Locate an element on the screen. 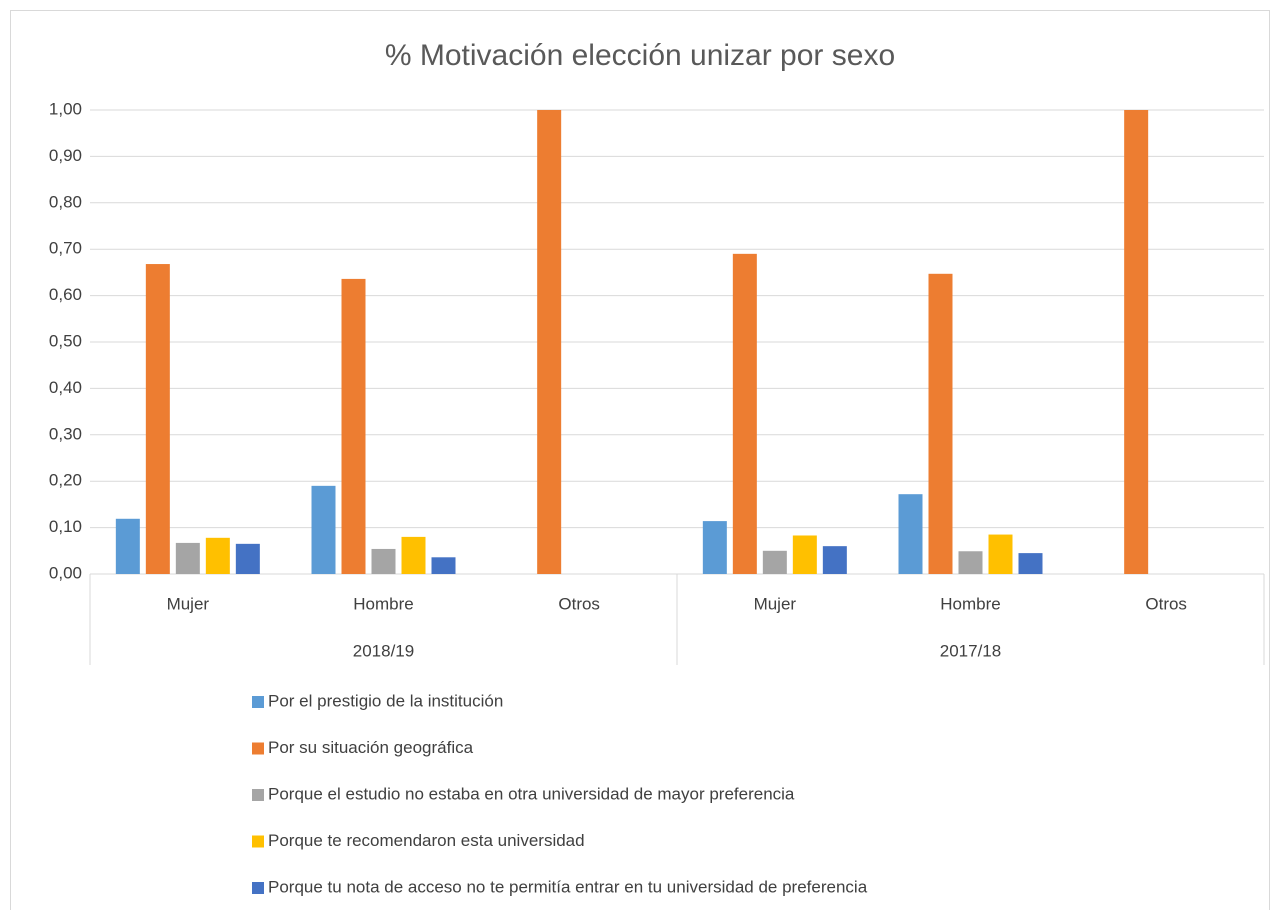 The image size is (1280, 910). y-tick-label: 0,40 is located at coordinates (65, 387).